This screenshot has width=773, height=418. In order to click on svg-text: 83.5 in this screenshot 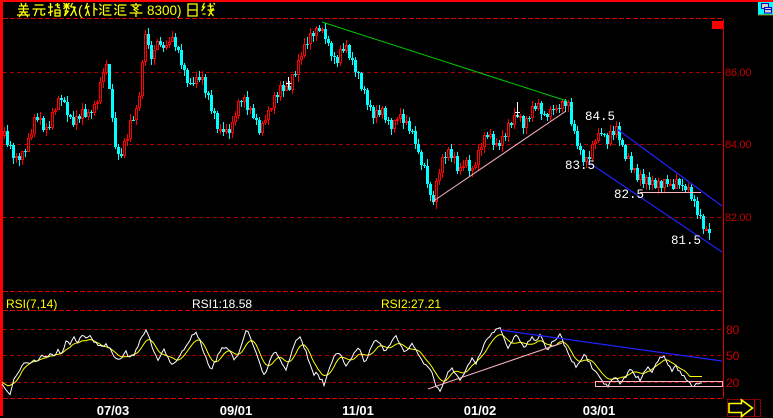, I will do `click(580, 166)`.